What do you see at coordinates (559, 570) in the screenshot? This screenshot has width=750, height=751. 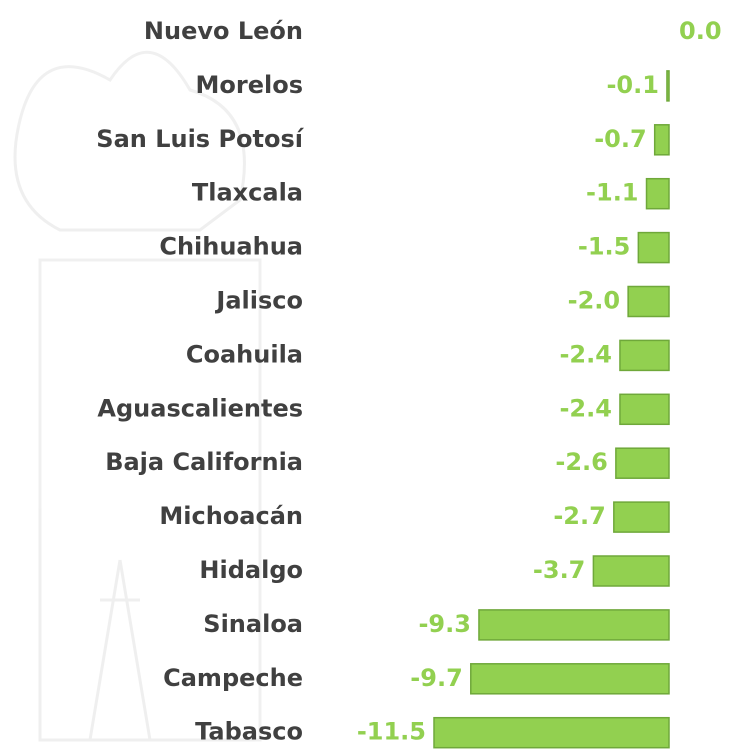 I see `value-label: -3.7` at bounding box center [559, 570].